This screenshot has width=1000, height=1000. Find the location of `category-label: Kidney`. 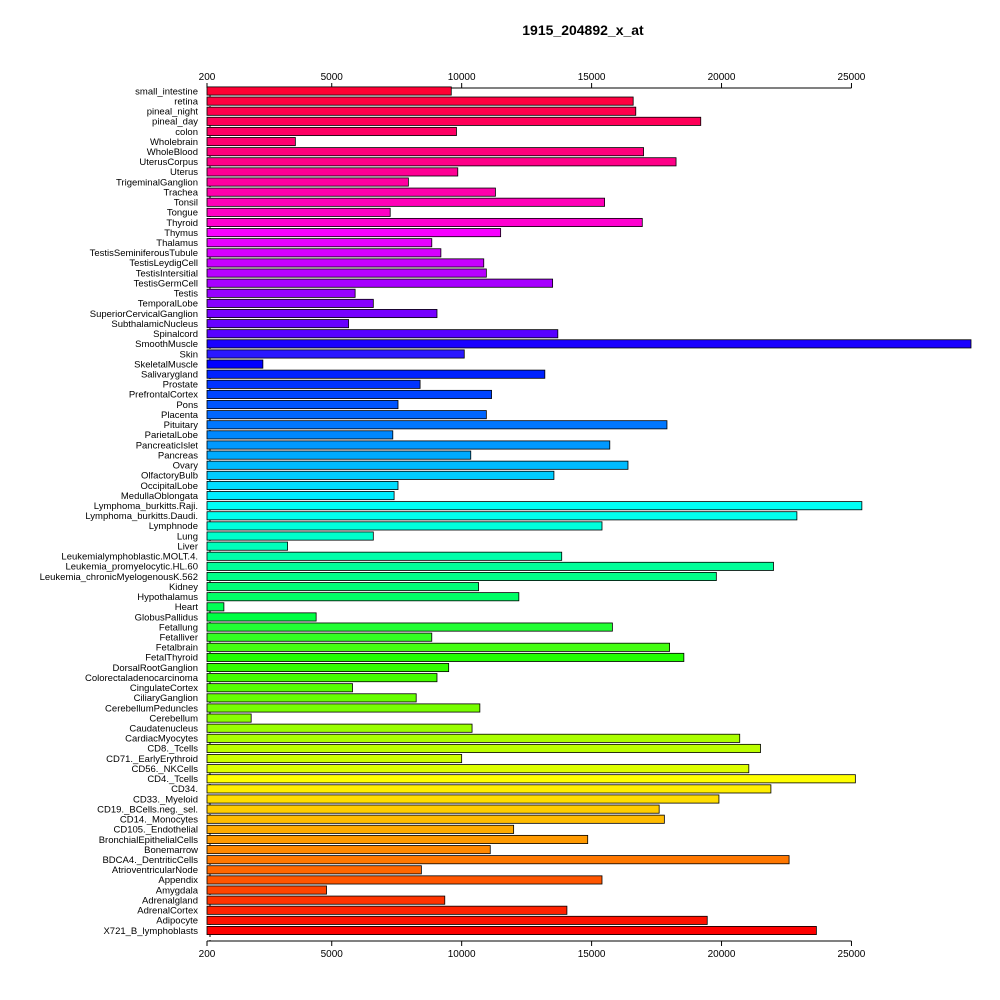

category-label: Kidney is located at coordinates (183, 587).